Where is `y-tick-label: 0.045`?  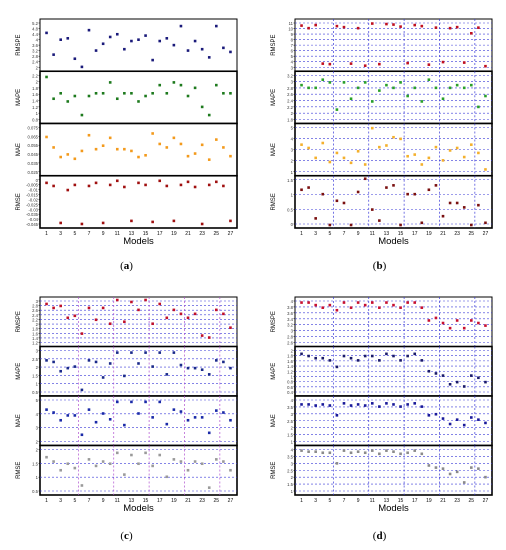
y-tick-label: 0.045 is located at coordinates (33, 154).